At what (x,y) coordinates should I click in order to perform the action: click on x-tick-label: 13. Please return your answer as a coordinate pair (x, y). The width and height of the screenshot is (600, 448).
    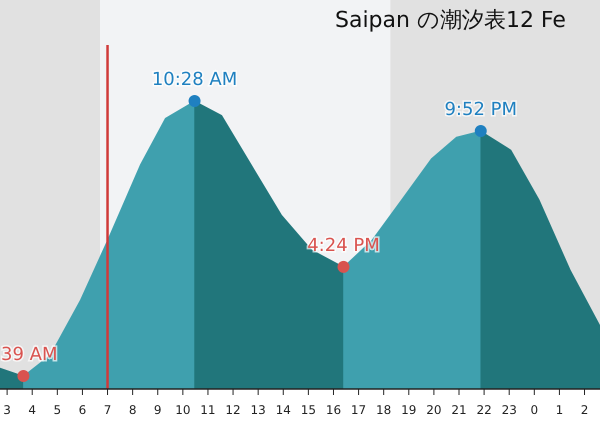
    Looking at the image, I should click on (258, 410).